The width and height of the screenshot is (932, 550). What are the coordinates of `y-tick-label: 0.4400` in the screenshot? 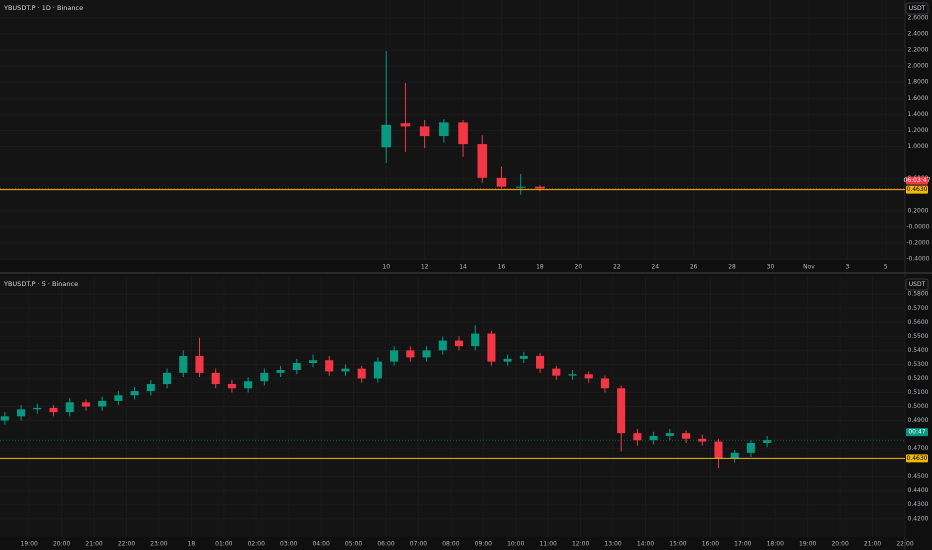 It's located at (918, 490).